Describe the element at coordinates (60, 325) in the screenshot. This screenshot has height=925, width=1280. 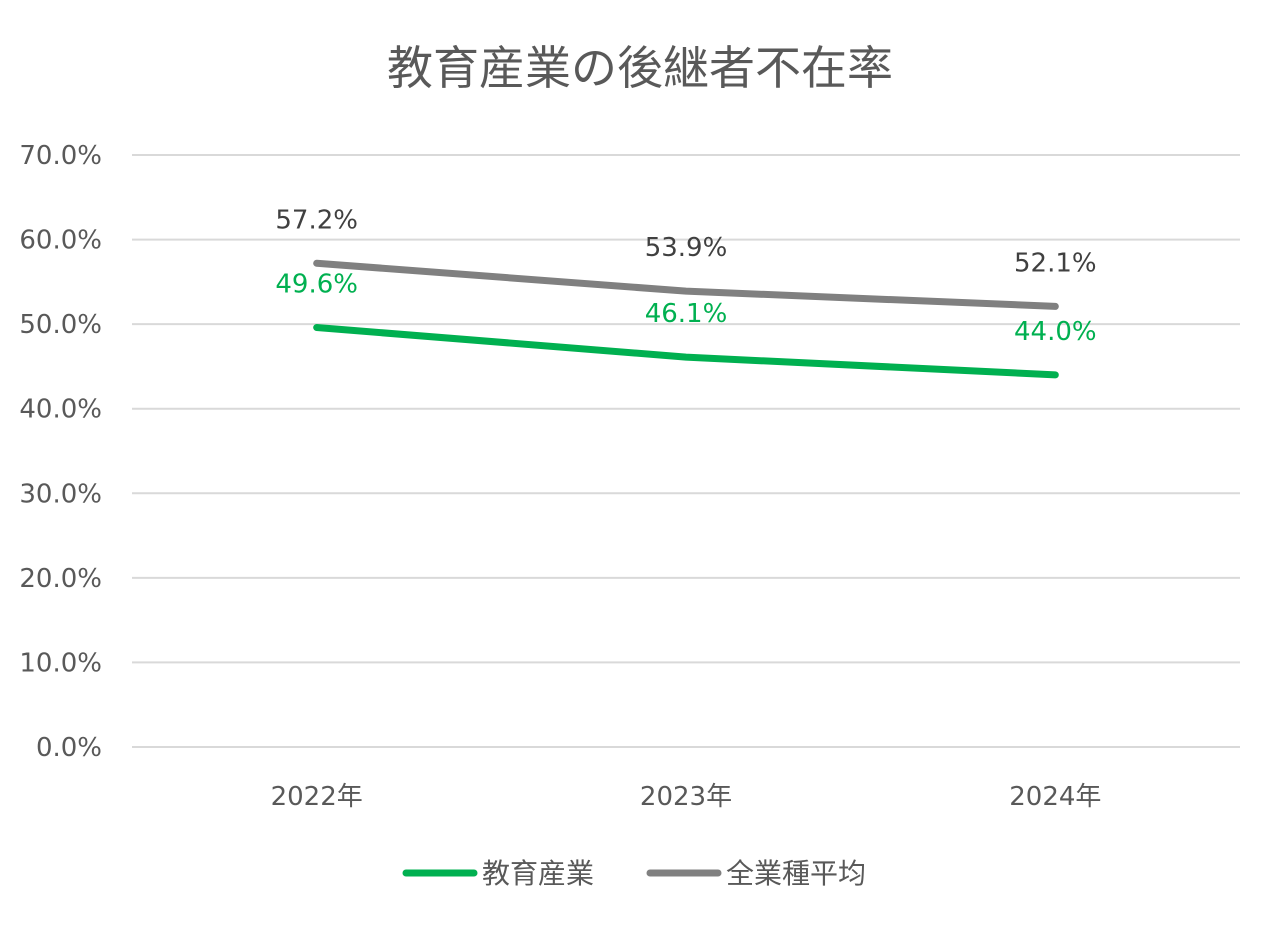
I see `y-tick-label: 50.0%` at that location.